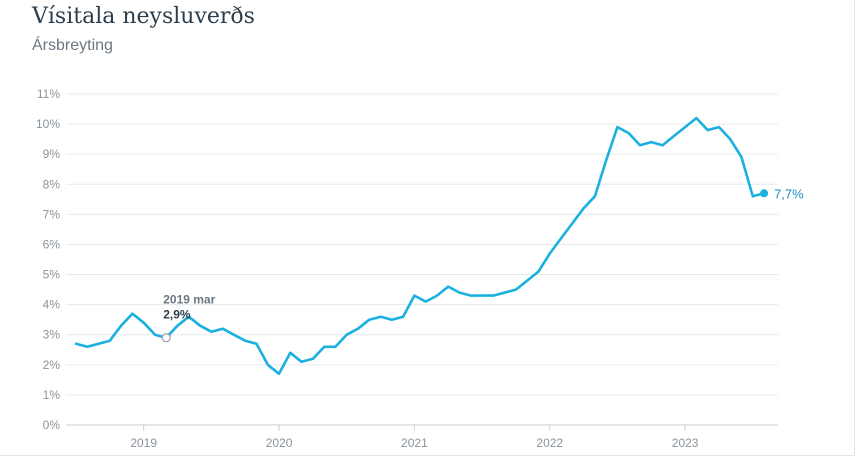 The width and height of the screenshot is (867, 457). I want to click on x-tick-label: 2022, so click(549, 443).